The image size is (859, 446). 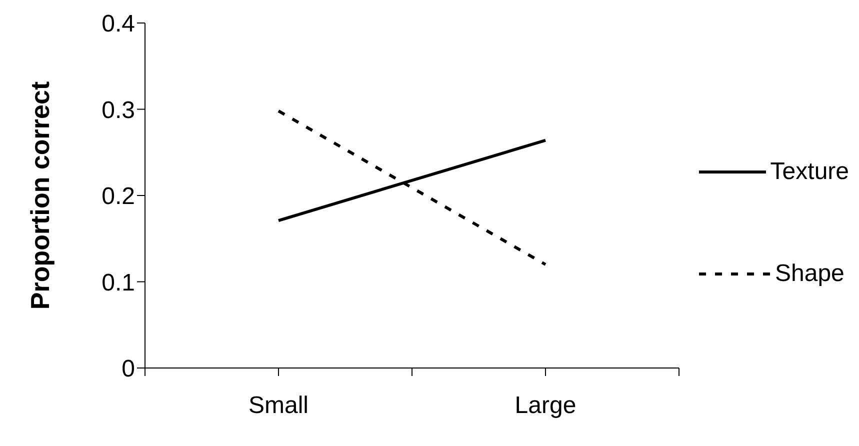 What do you see at coordinates (809, 172) in the screenshot?
I see `legend-label: Texture` at bounding box center [809, 172].